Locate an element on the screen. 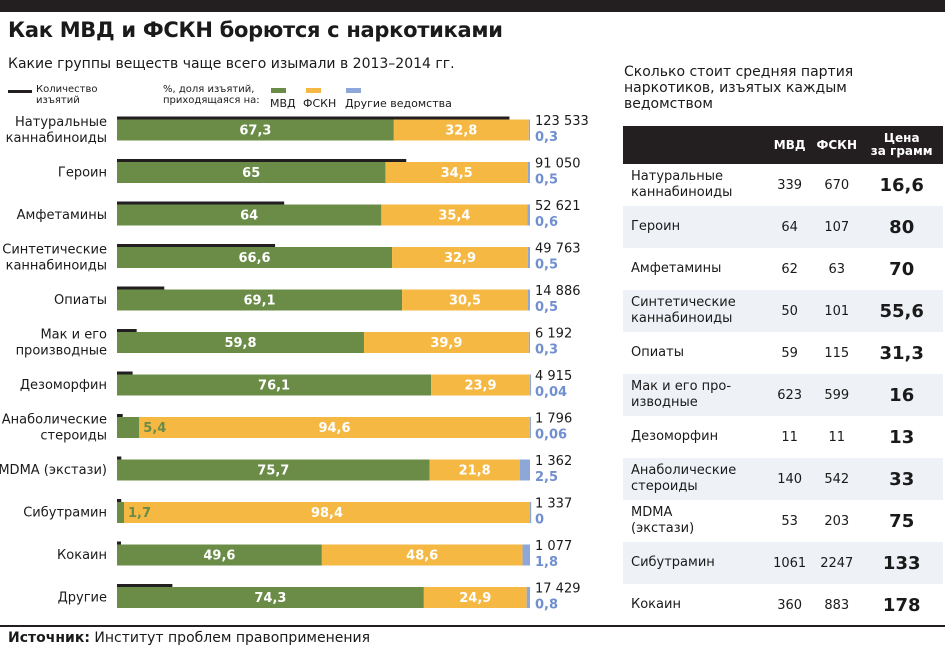  legend-swatch-fskn is located at coordinates (313, 90).